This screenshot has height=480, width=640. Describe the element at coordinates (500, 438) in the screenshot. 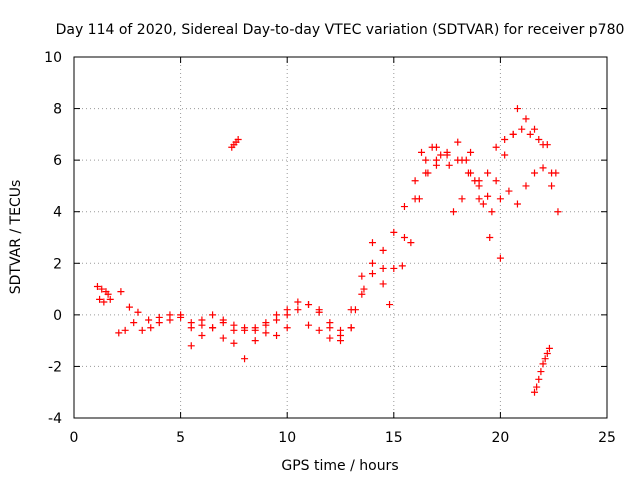

I see `x-tick-label: 20` at that location.